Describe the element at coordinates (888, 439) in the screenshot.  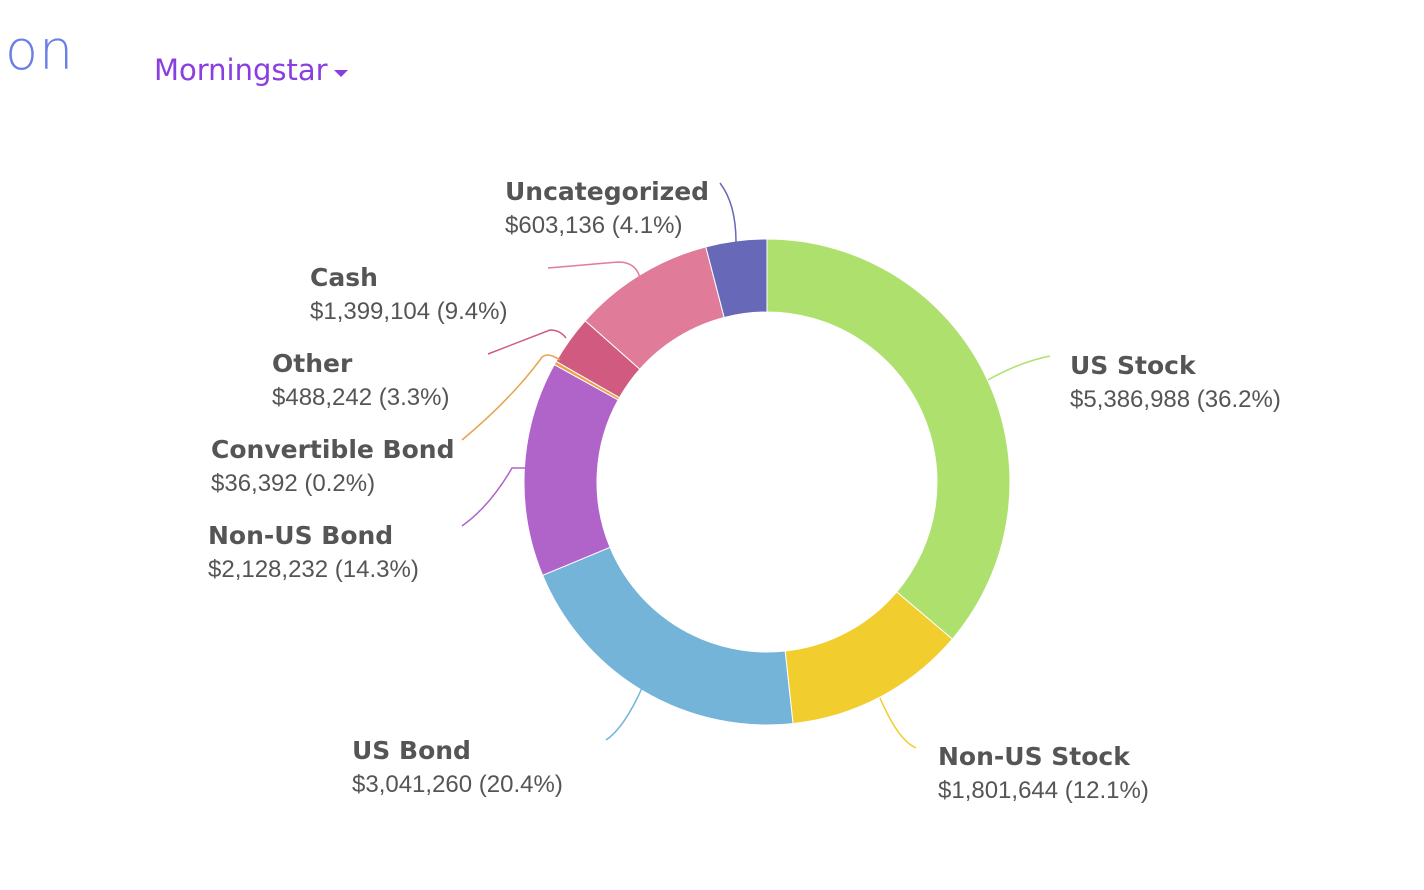
I see `slice-us-stock` at that location.